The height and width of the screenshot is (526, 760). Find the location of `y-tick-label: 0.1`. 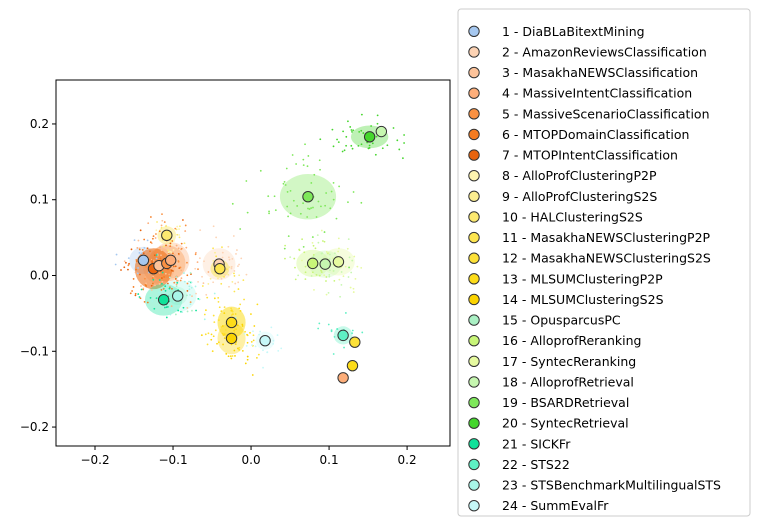

y-tick-label: 0.1 is located at coordinates (39, 200).